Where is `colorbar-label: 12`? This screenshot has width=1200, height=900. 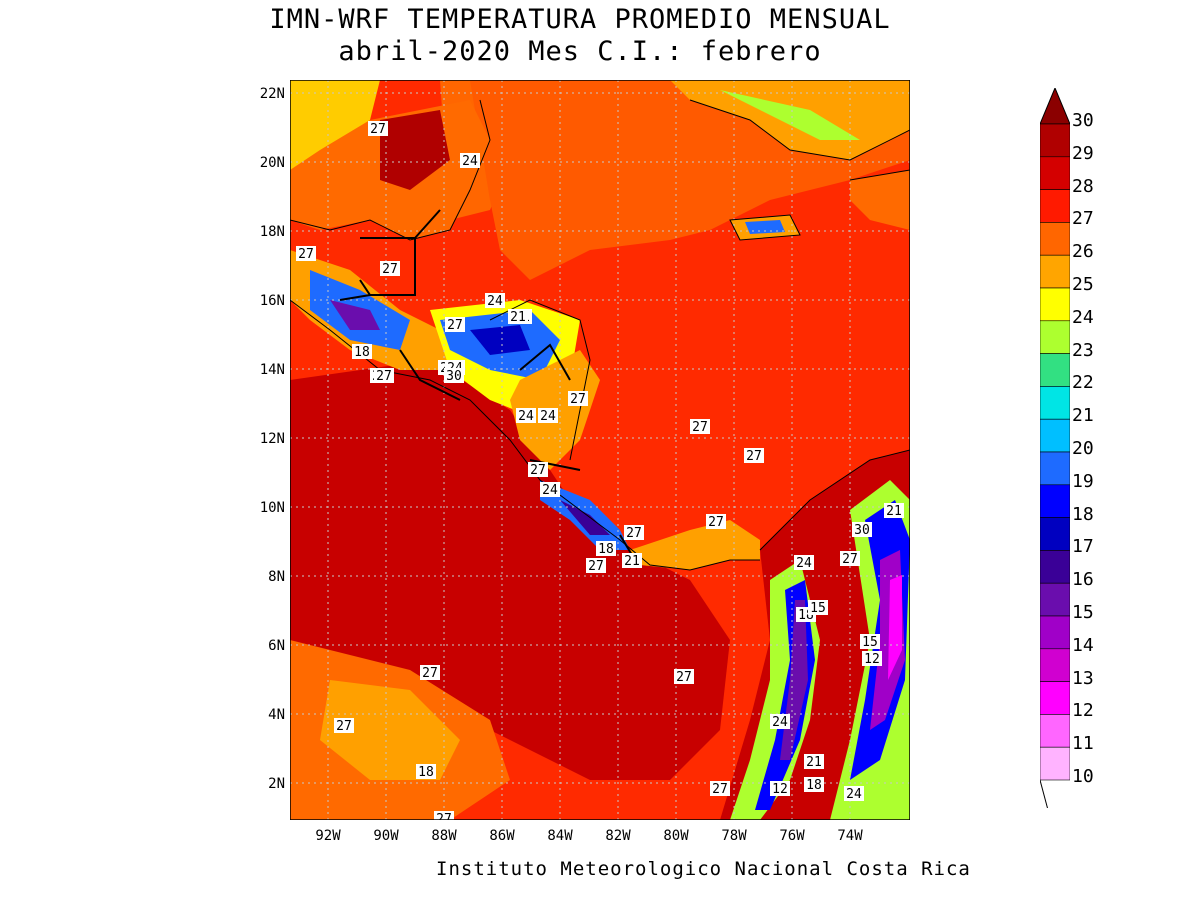
colorbar-label: 12 is located at coordinates (1083, 711).